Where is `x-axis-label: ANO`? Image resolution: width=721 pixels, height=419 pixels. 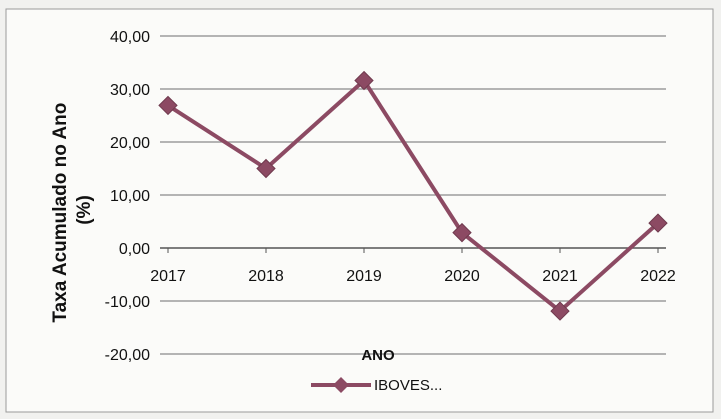 x-axis-label: ANO is located at coordinates (378, 355).